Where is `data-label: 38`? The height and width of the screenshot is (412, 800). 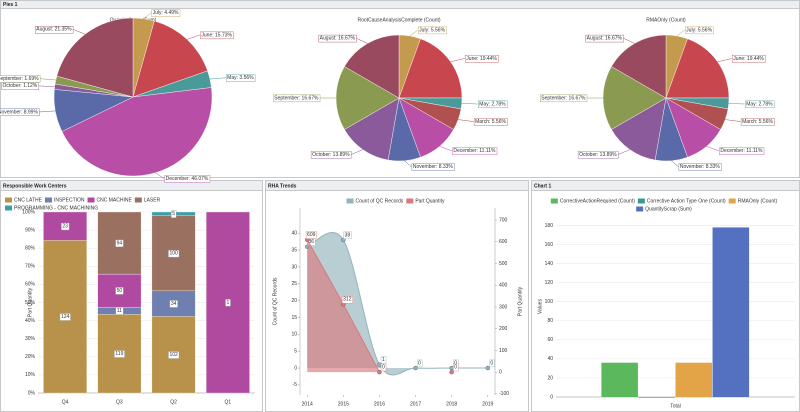
data-label: 38 is located at coordinates (348, 235).